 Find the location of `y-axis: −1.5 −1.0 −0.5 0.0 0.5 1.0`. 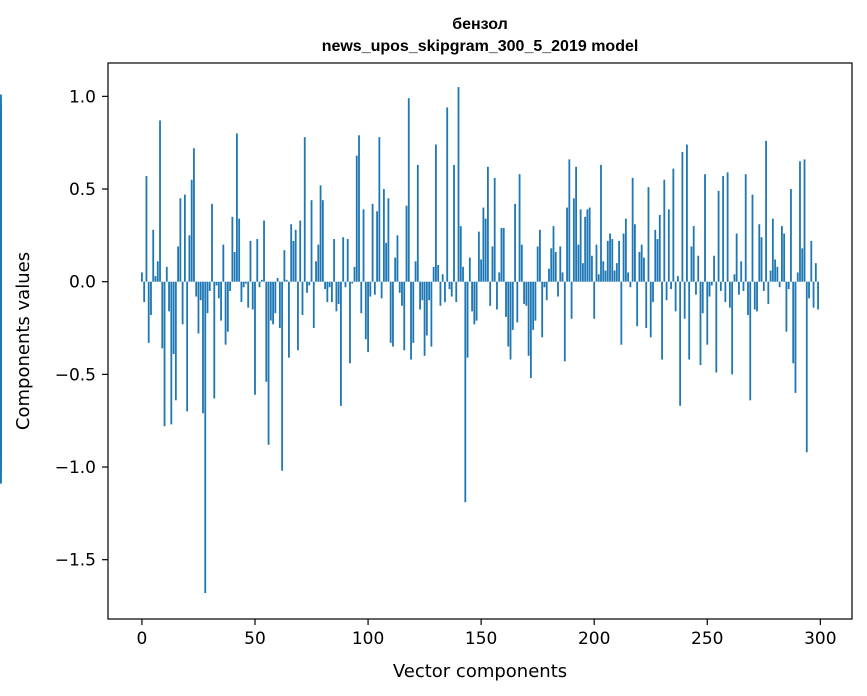

y-axis: −1.5 −1.0 −0.5 0.0 0.5 1.0 is located at coordinates (81, 329).